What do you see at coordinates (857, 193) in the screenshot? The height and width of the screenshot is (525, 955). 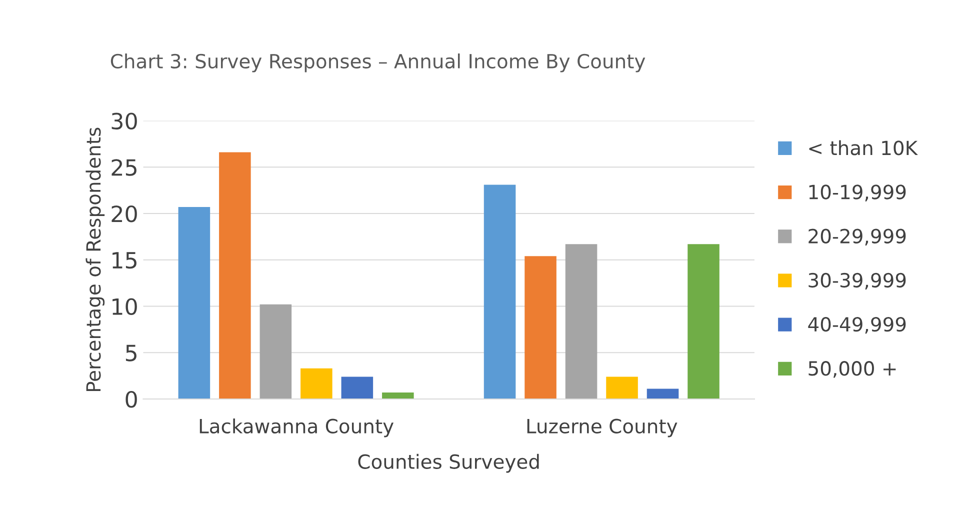 I see `legend-label: 10-19,999` at bounding box center [857, 193].